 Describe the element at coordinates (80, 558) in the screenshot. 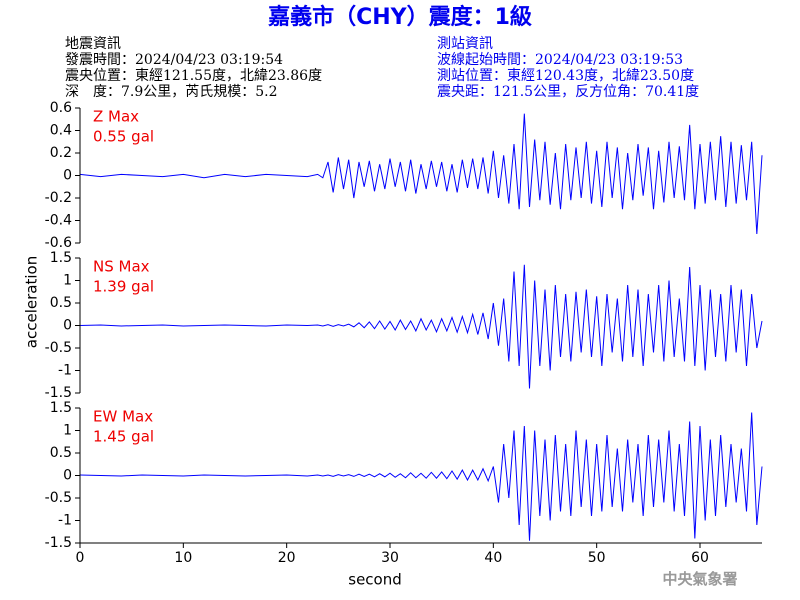

I see `x-tick-label: 0` at that location.